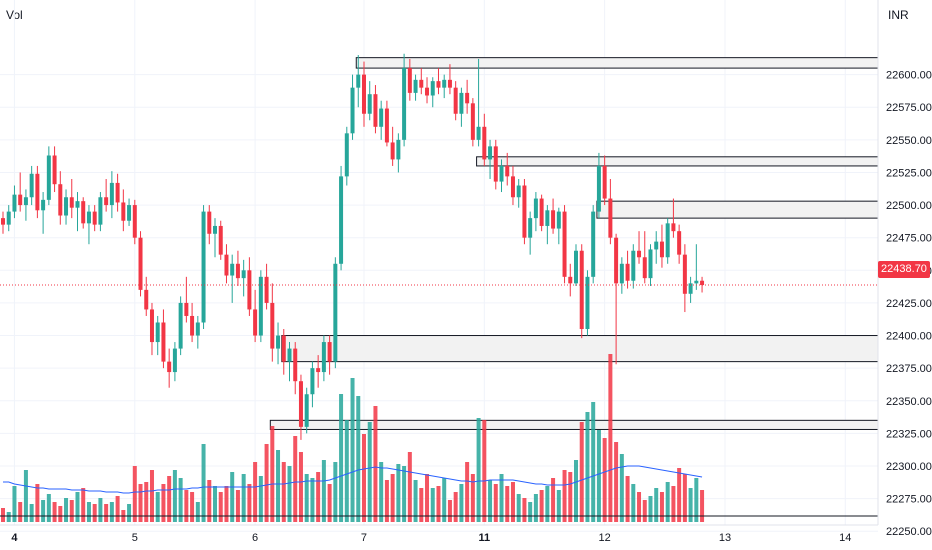  Describe the element at coordinates (909, 173) in the screenshot. I see `price-tick-label: 22525.00` at that location.